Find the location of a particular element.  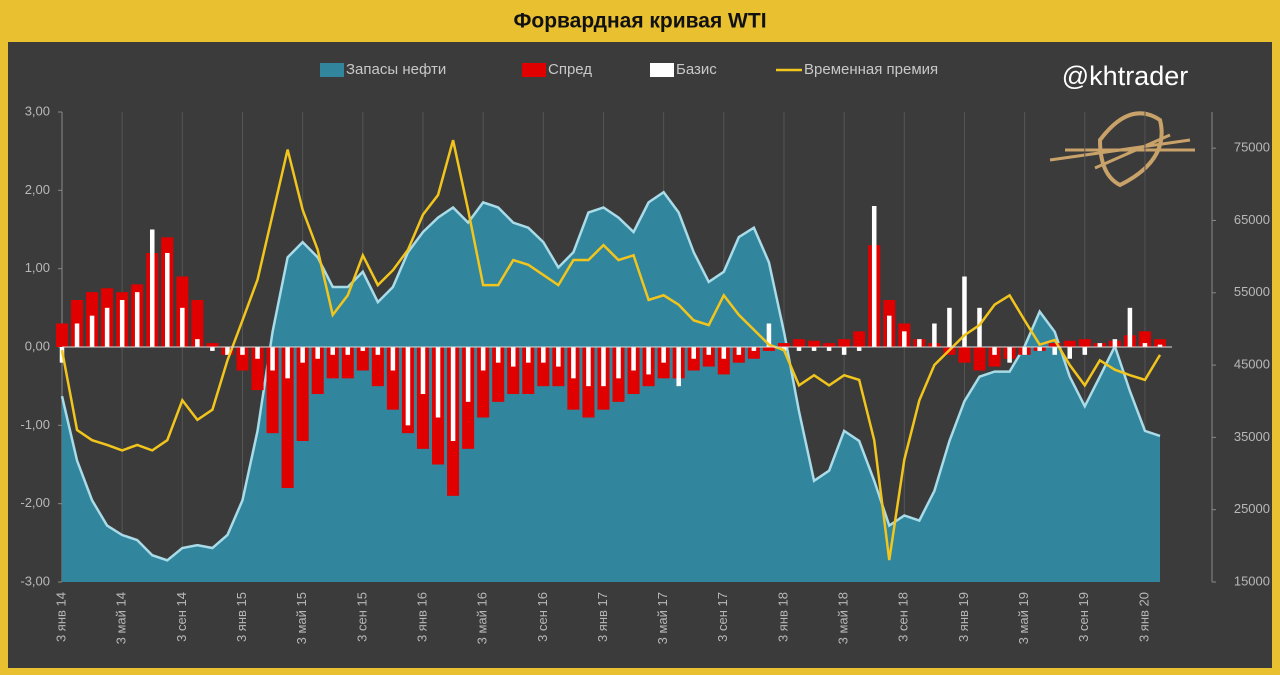

y-tick-label: 1,00 is located at coordinates (37, 267).